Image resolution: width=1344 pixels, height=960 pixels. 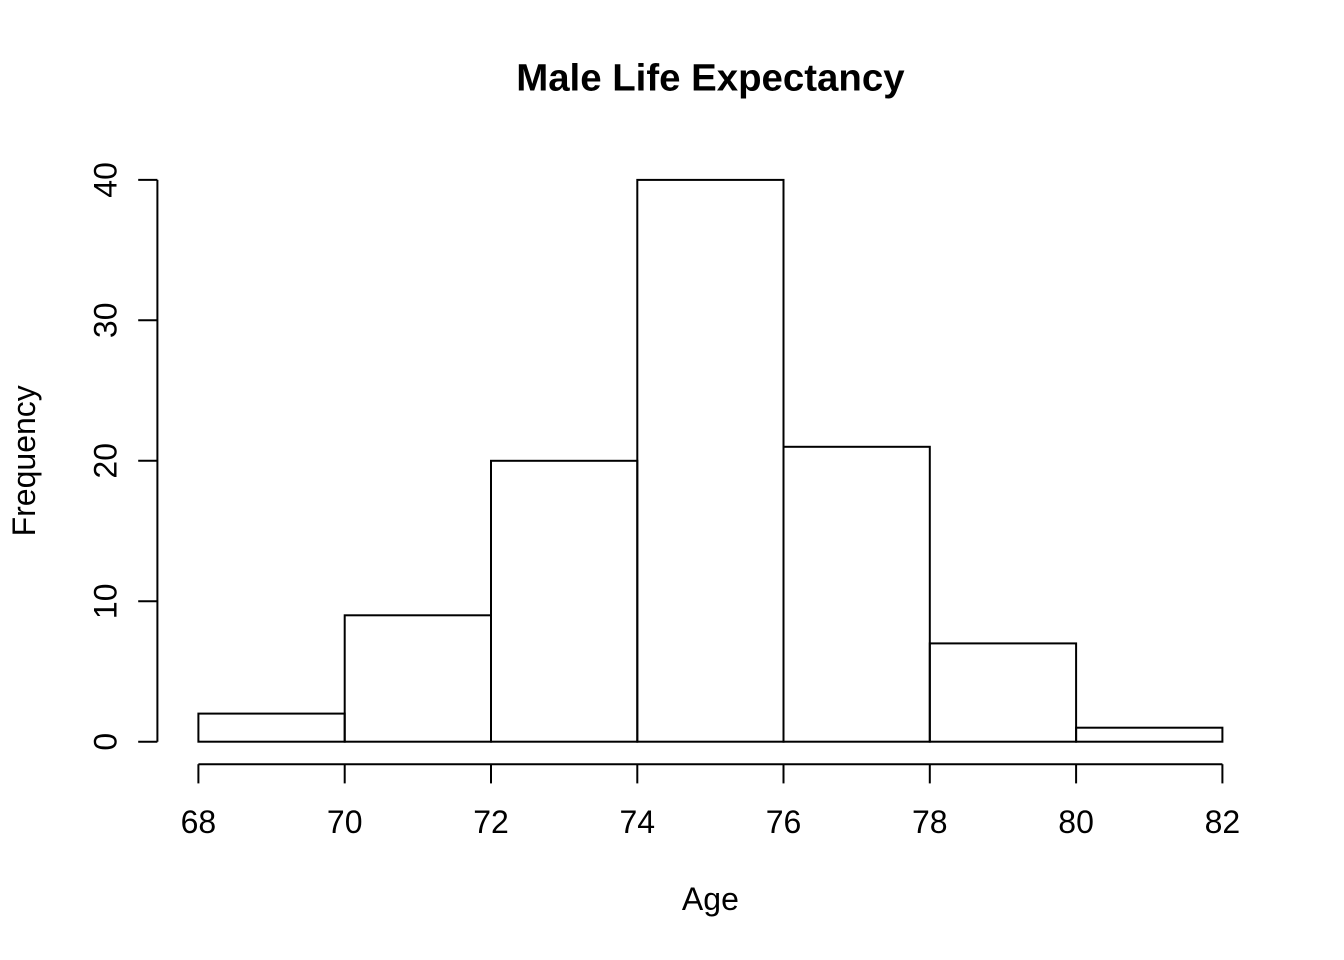 I want to click on svg-text: 74, so click(x=638, y=822).